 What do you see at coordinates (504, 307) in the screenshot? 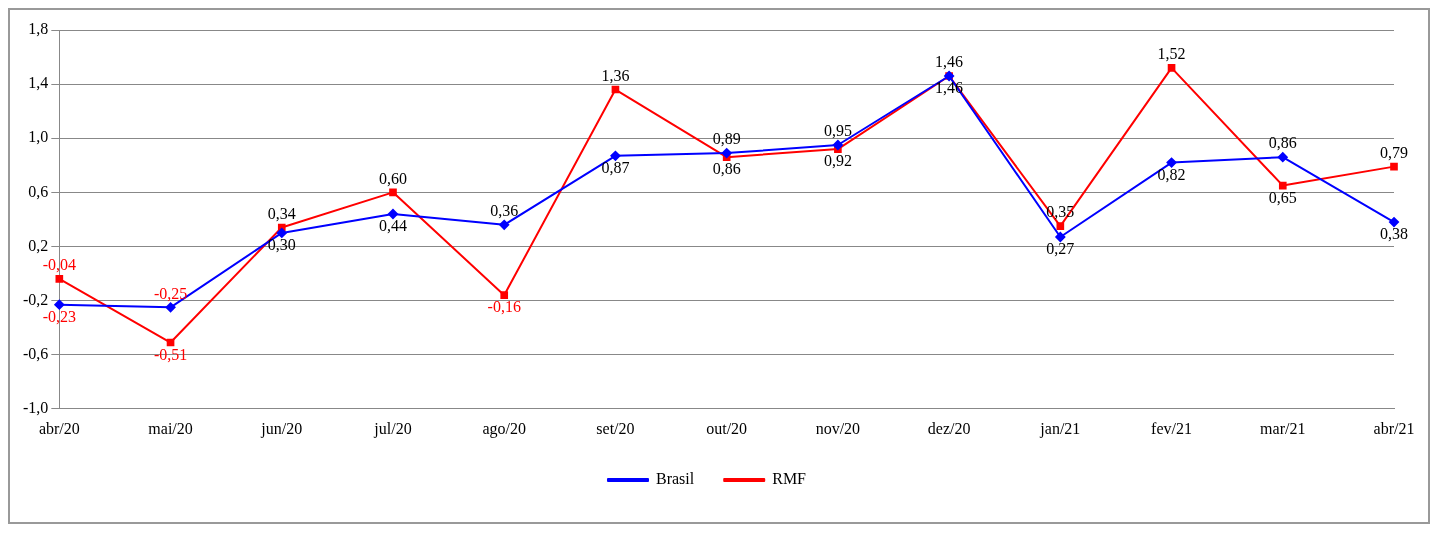
I see `data-label: -0,16` at bounding box center [504, 307].